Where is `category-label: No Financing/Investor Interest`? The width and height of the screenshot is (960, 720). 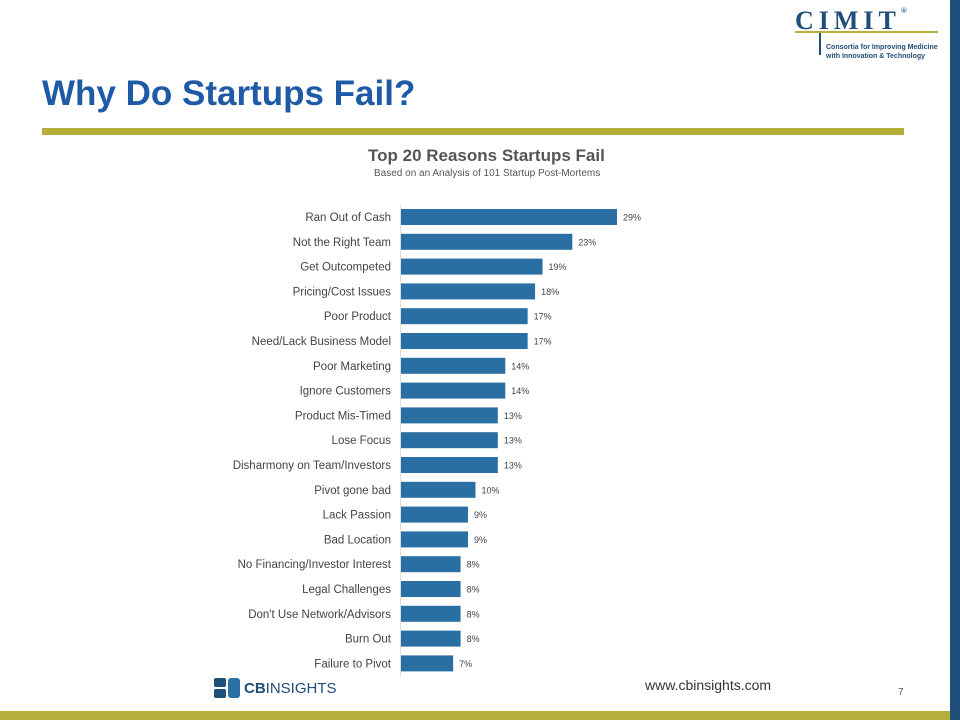
category-label: No Financing/Investor Interest is located at coordinates (315, 565).